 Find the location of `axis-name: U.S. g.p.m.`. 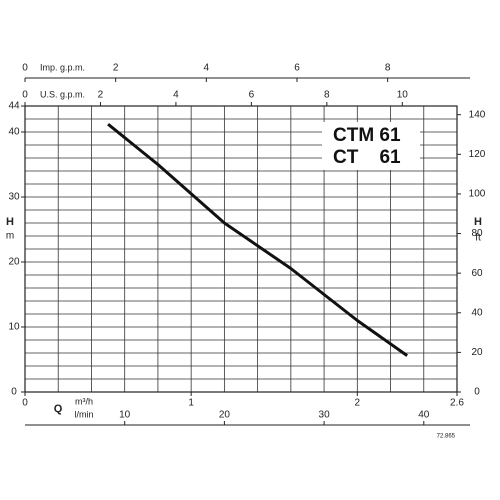

axis-name: U.S. g.p.m. is located at coordinates (62, 94).